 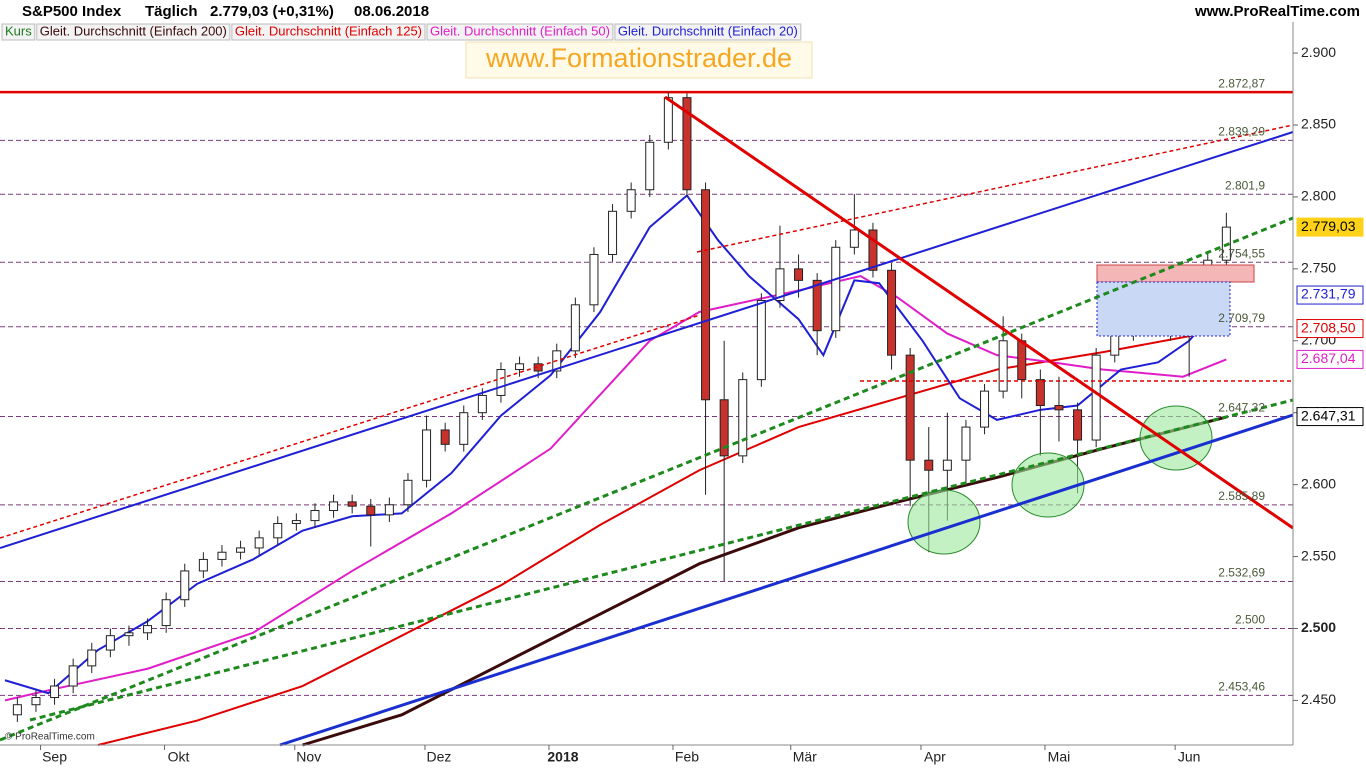 I want to click on y-tick-label: 2.750, so click(x=1318, y=268).